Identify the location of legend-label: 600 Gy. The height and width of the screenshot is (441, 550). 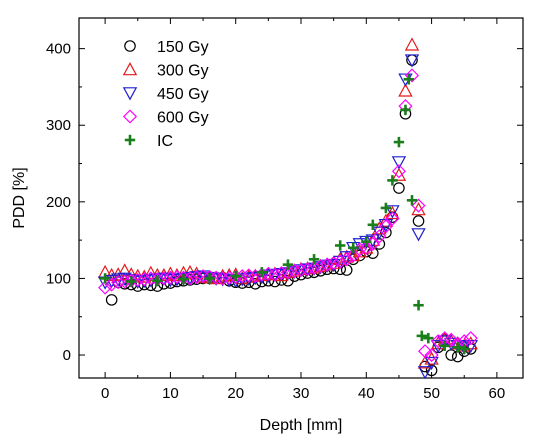
(183, 118).